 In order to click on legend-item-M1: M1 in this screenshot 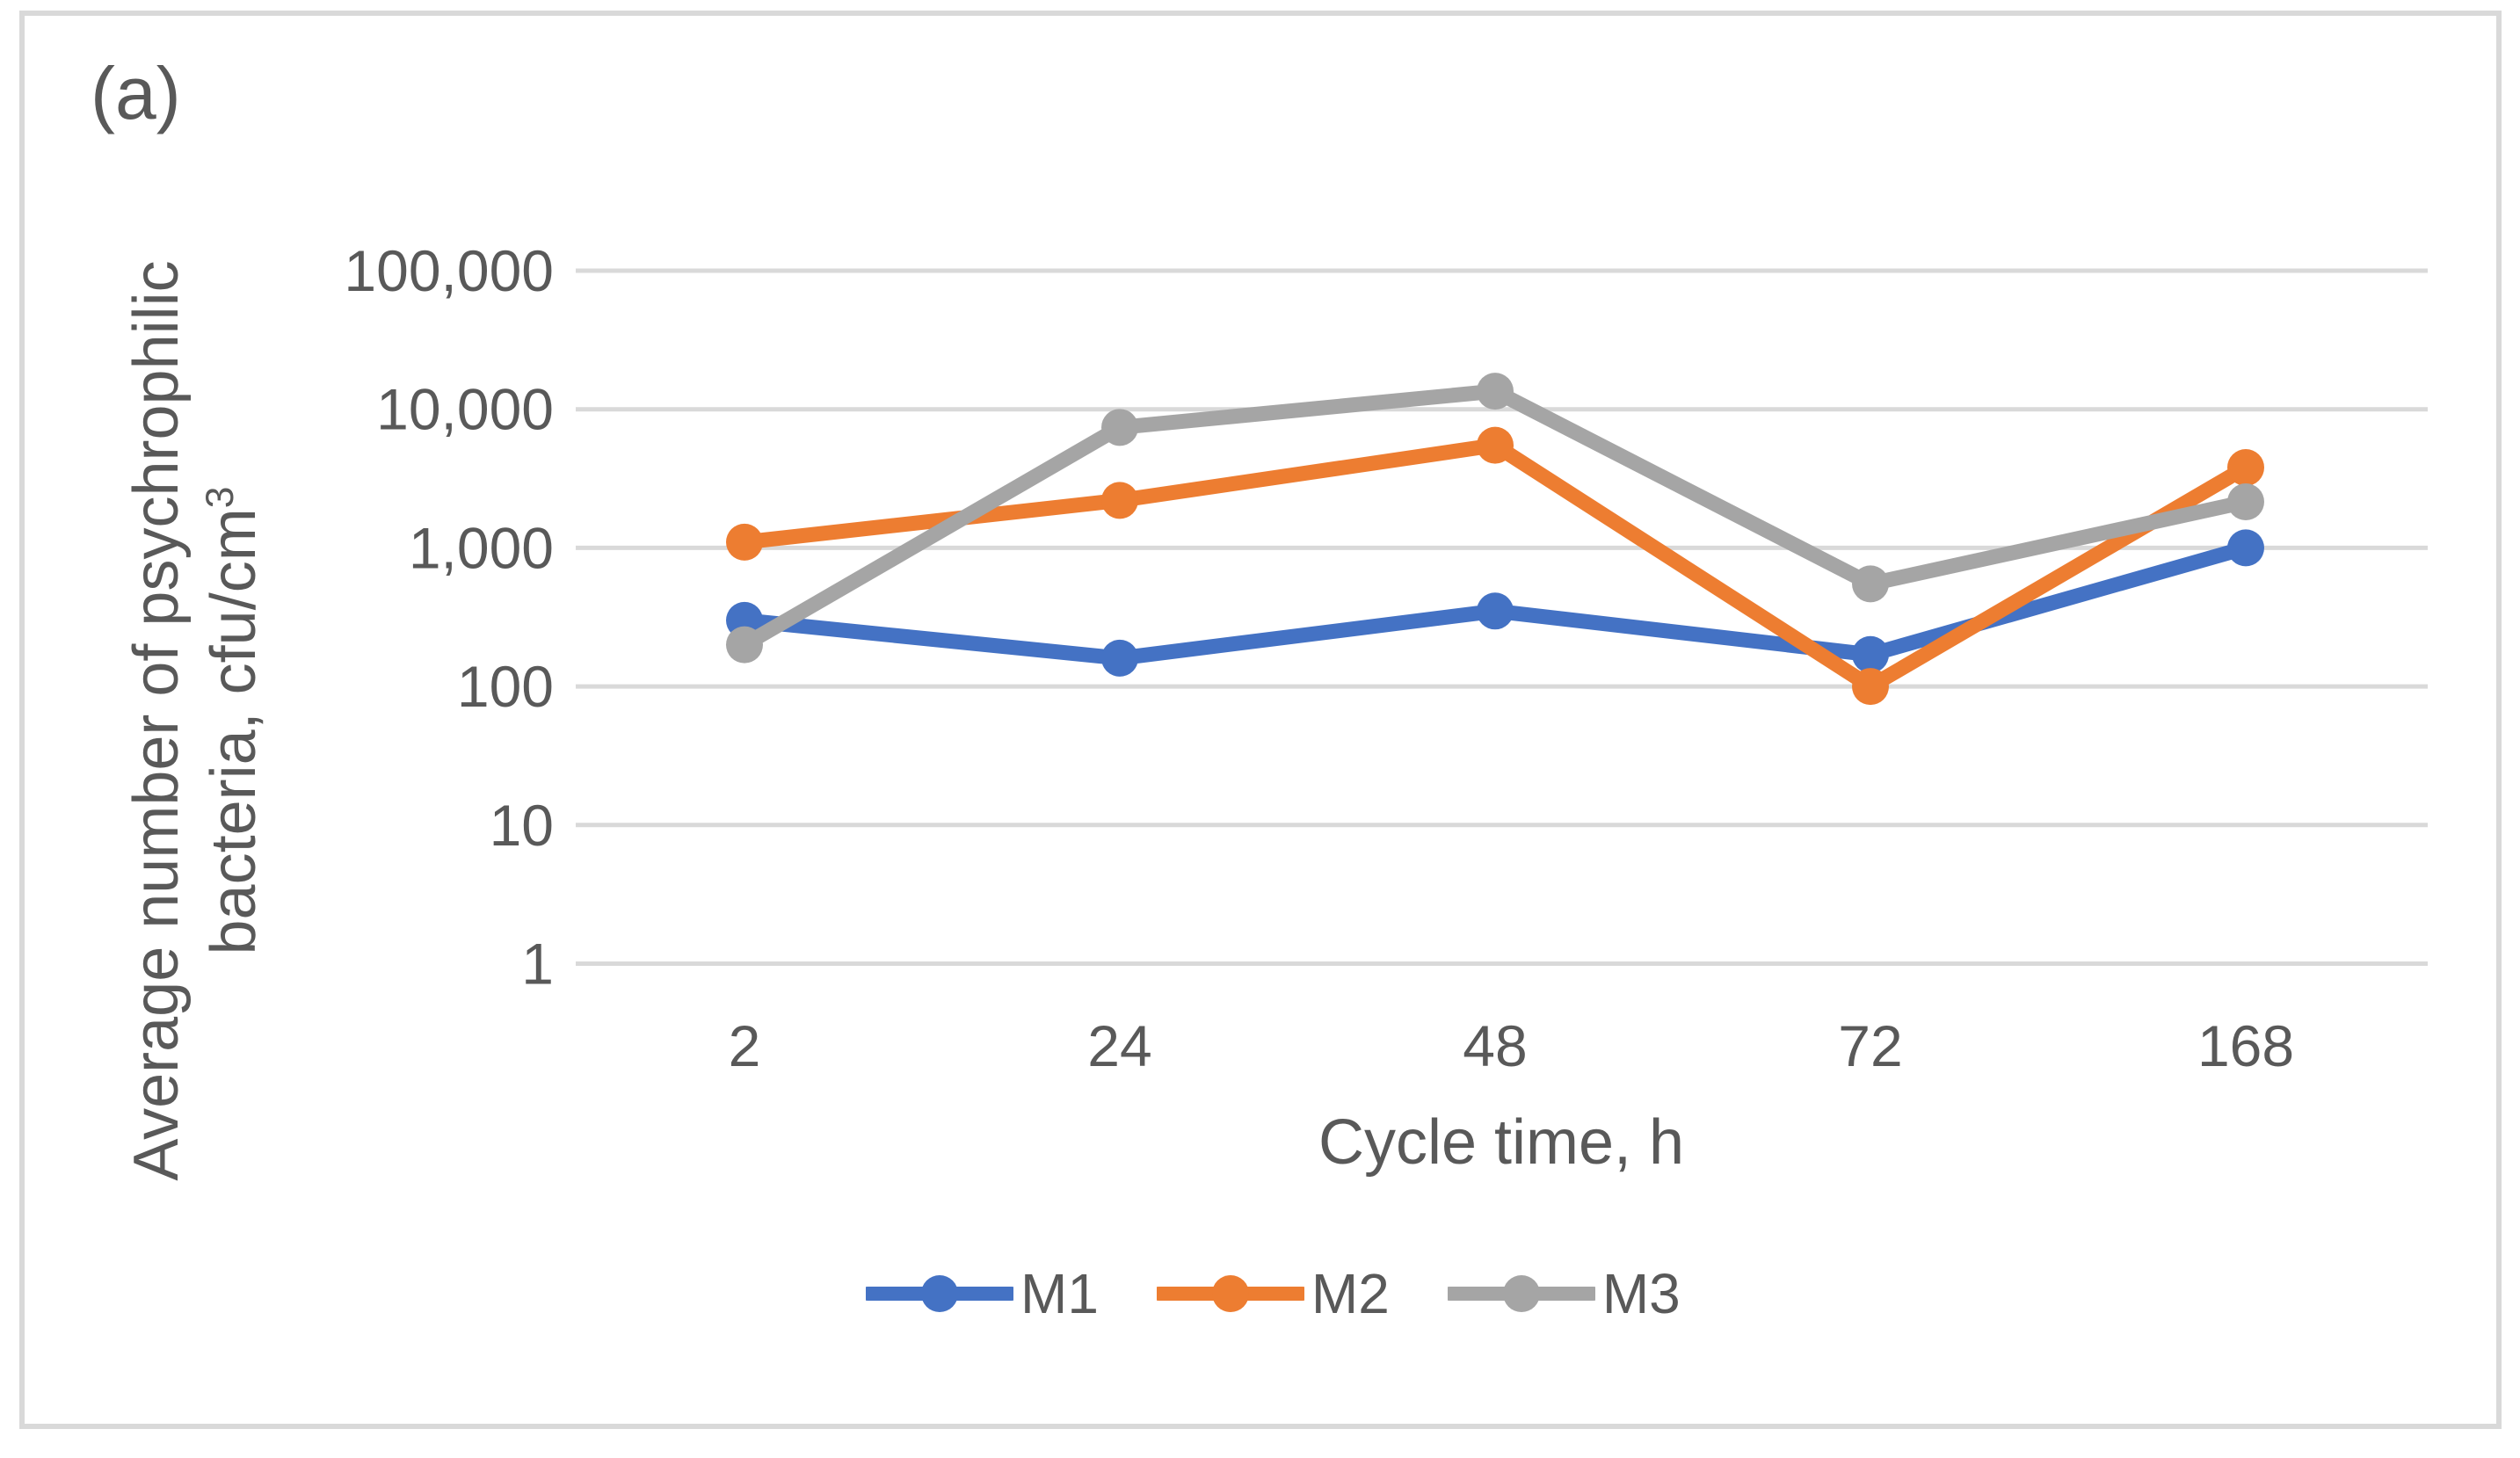, I will do `click(982, 1293)`.